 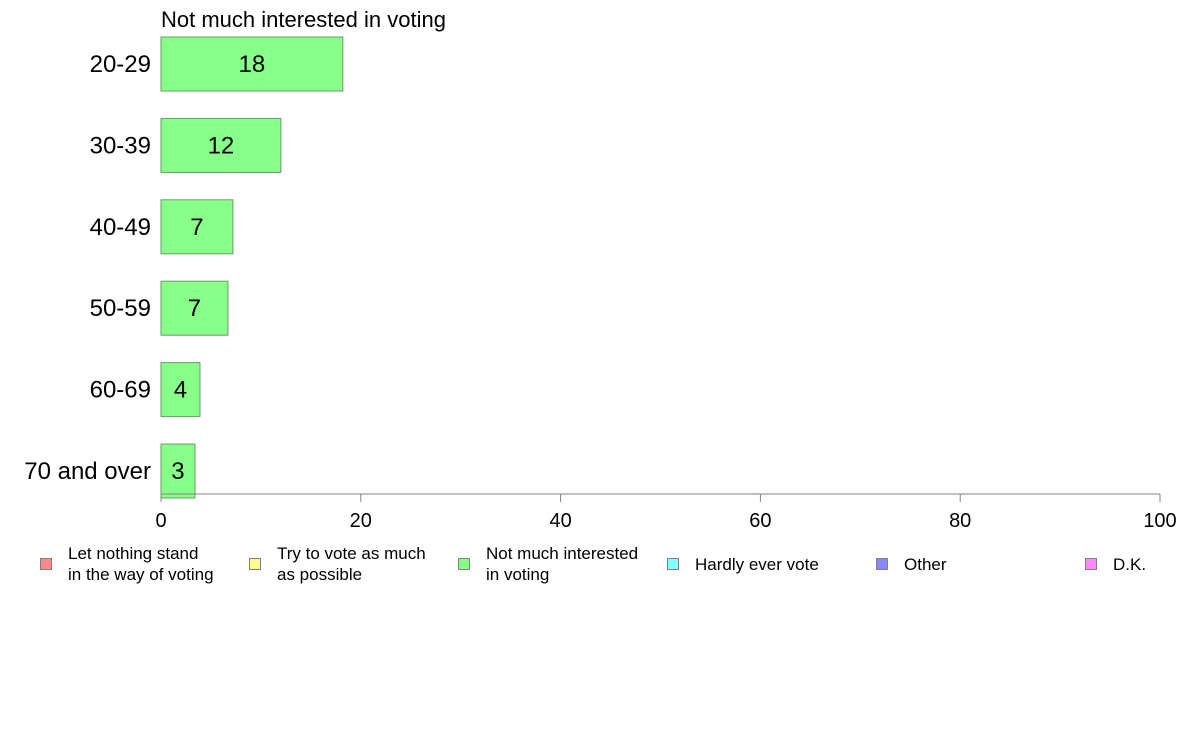 I want to click on legend-item-hardly-ever-vote: Hardly ever vote, so click(x=743, y=564).